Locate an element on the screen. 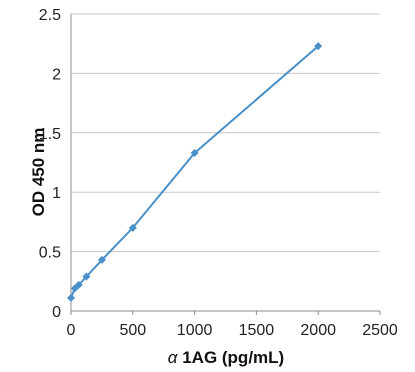  x-tick-labels: 0 500 1000 1500 2000 2500 is located at coordinates (232, 330).